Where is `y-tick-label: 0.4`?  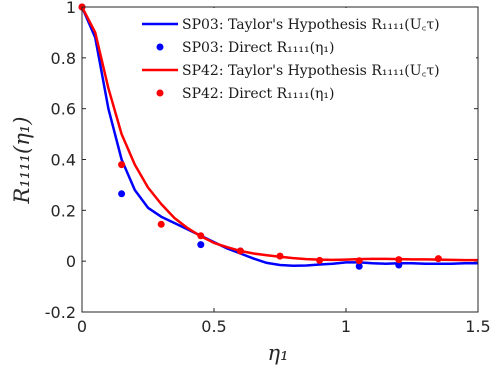 y-tick-label: 0.4 is located at coordinates (63, 160).